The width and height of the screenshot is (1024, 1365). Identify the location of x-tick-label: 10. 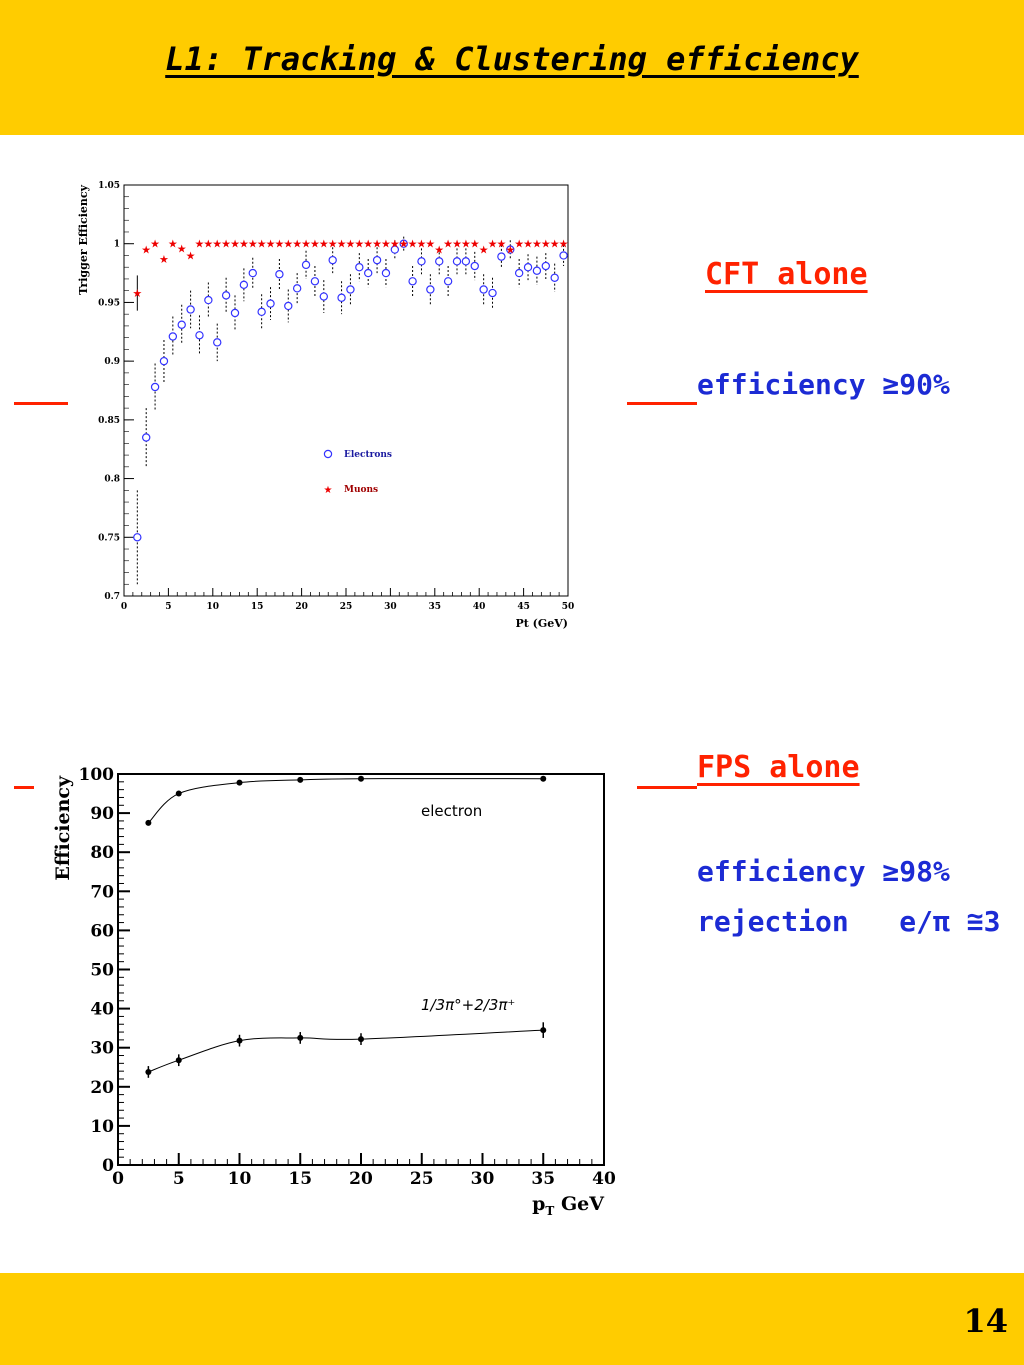
(240, 1179).